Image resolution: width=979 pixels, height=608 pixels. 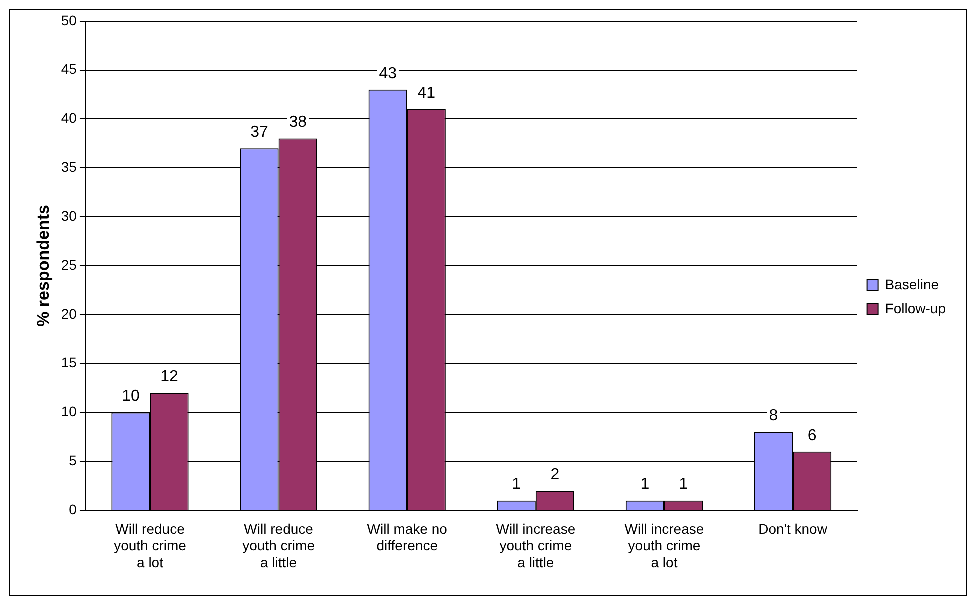 I want to click on y-tick-label: 20, so click(x=69, y=314).